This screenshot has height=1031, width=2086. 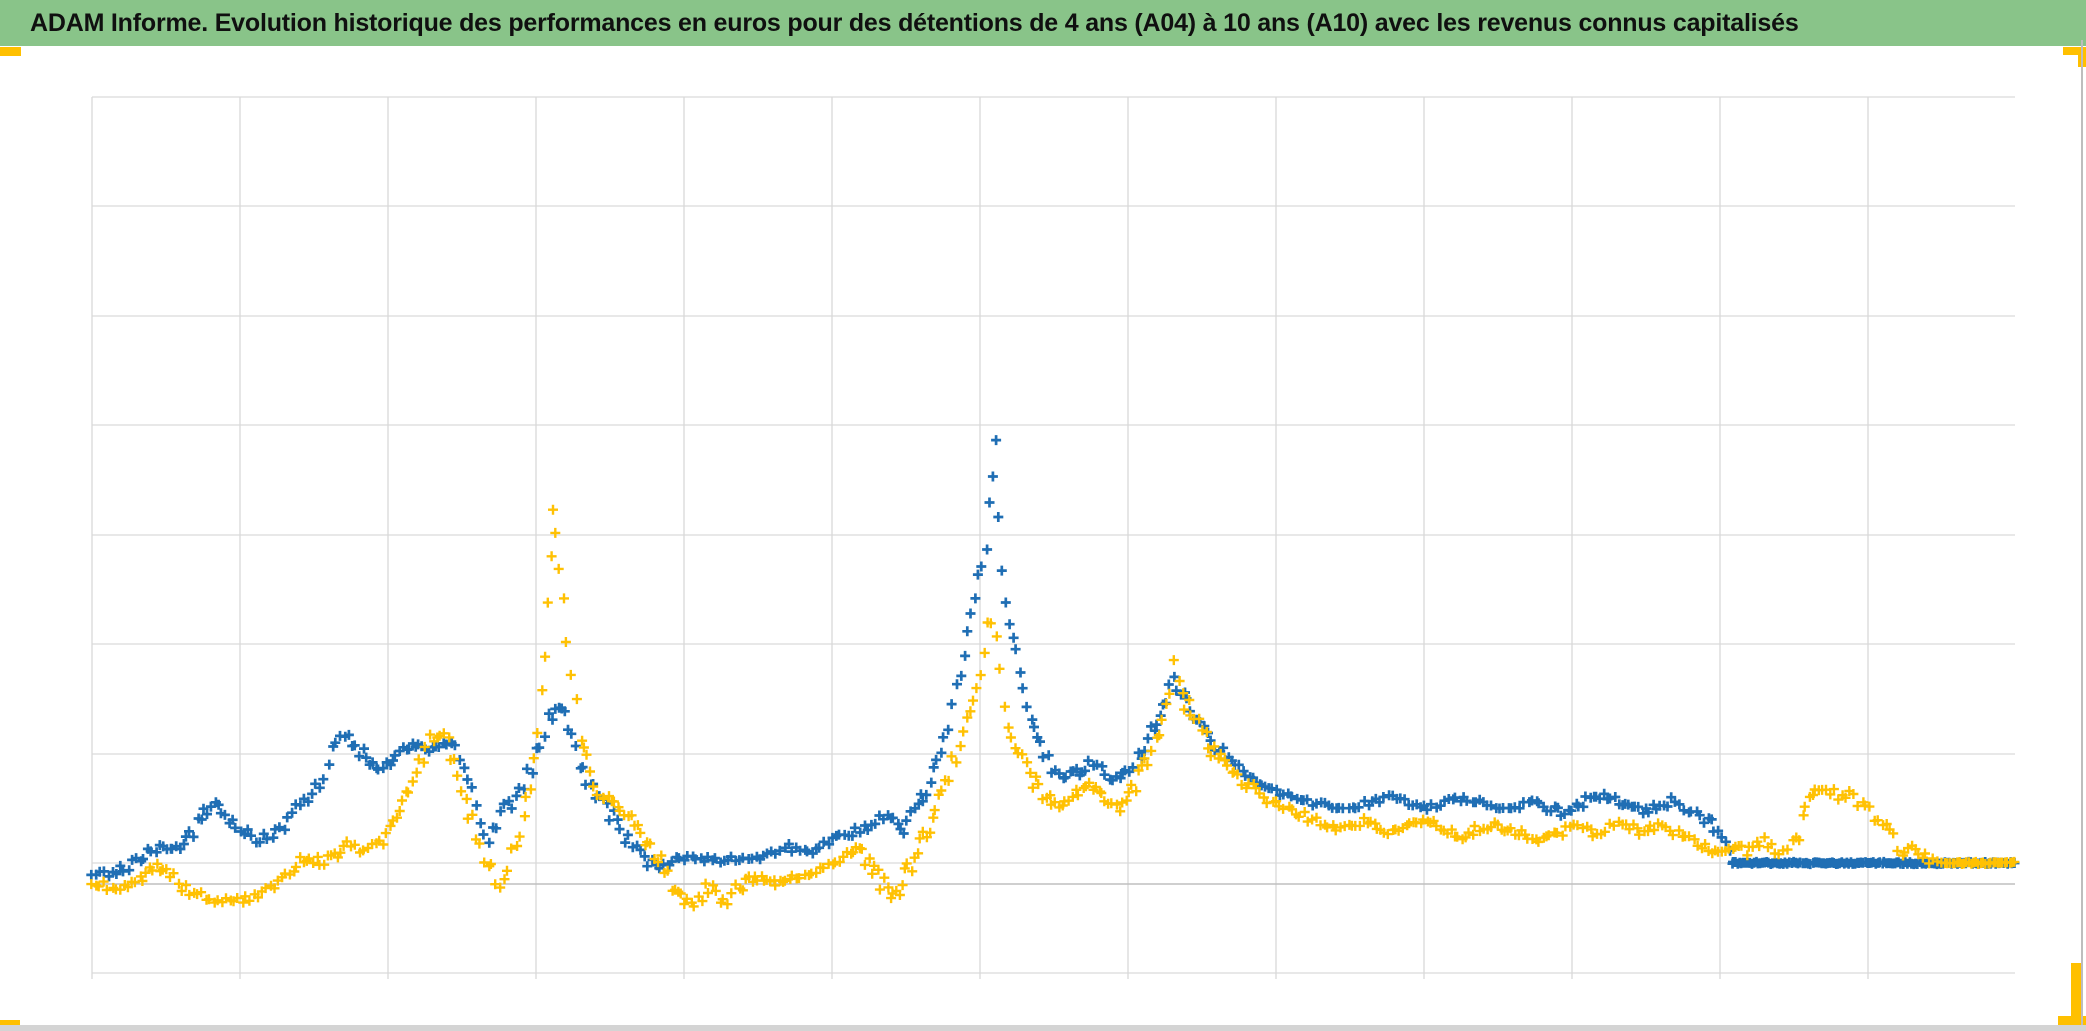 I want to click on frame-accent-bottom-left, so click(x=10, y=1024).